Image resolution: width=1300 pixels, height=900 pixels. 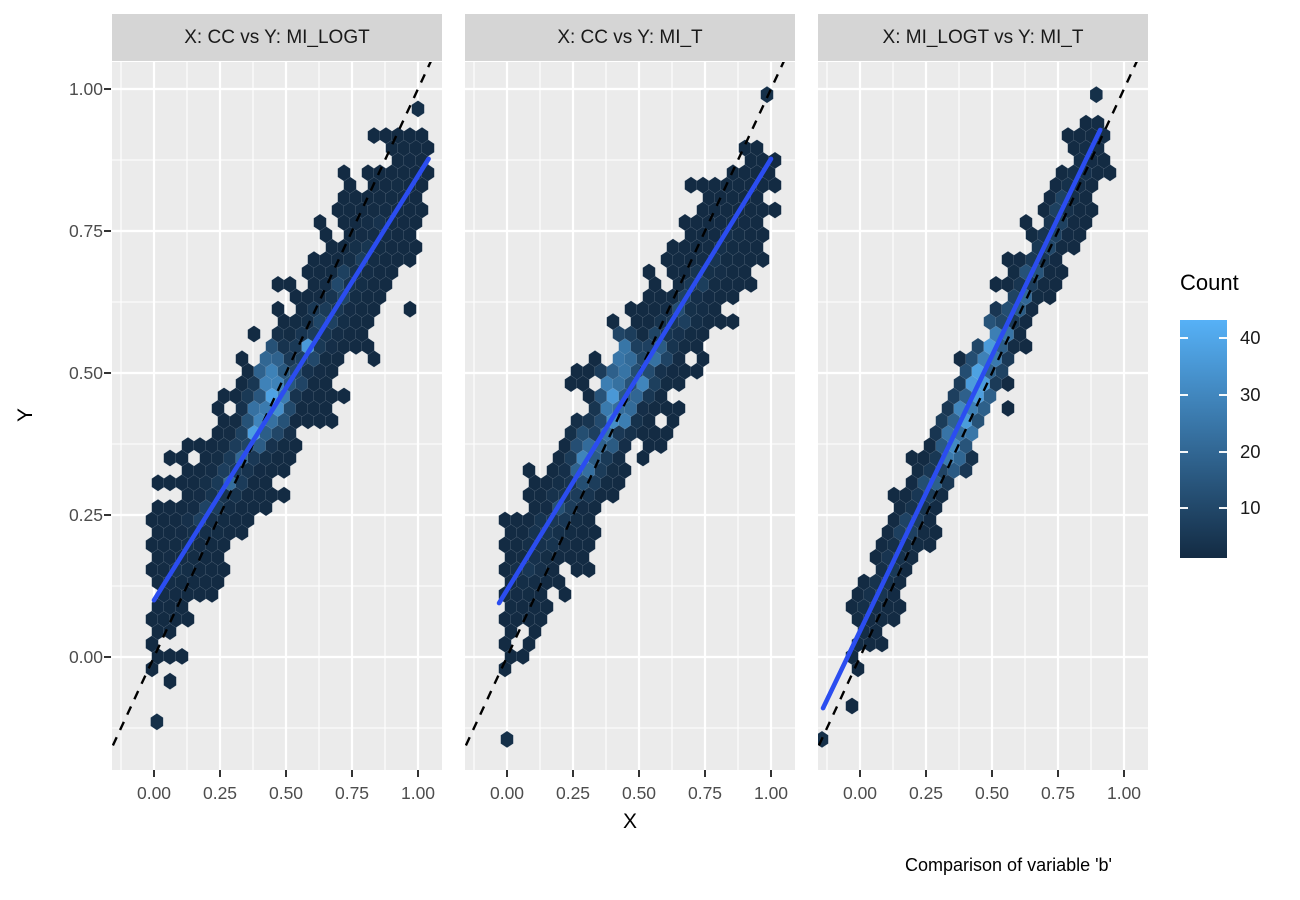 I want to click on facet-strip-3: X: MI_LOGT vs Y: MI_T, so click(x=983, y=37).